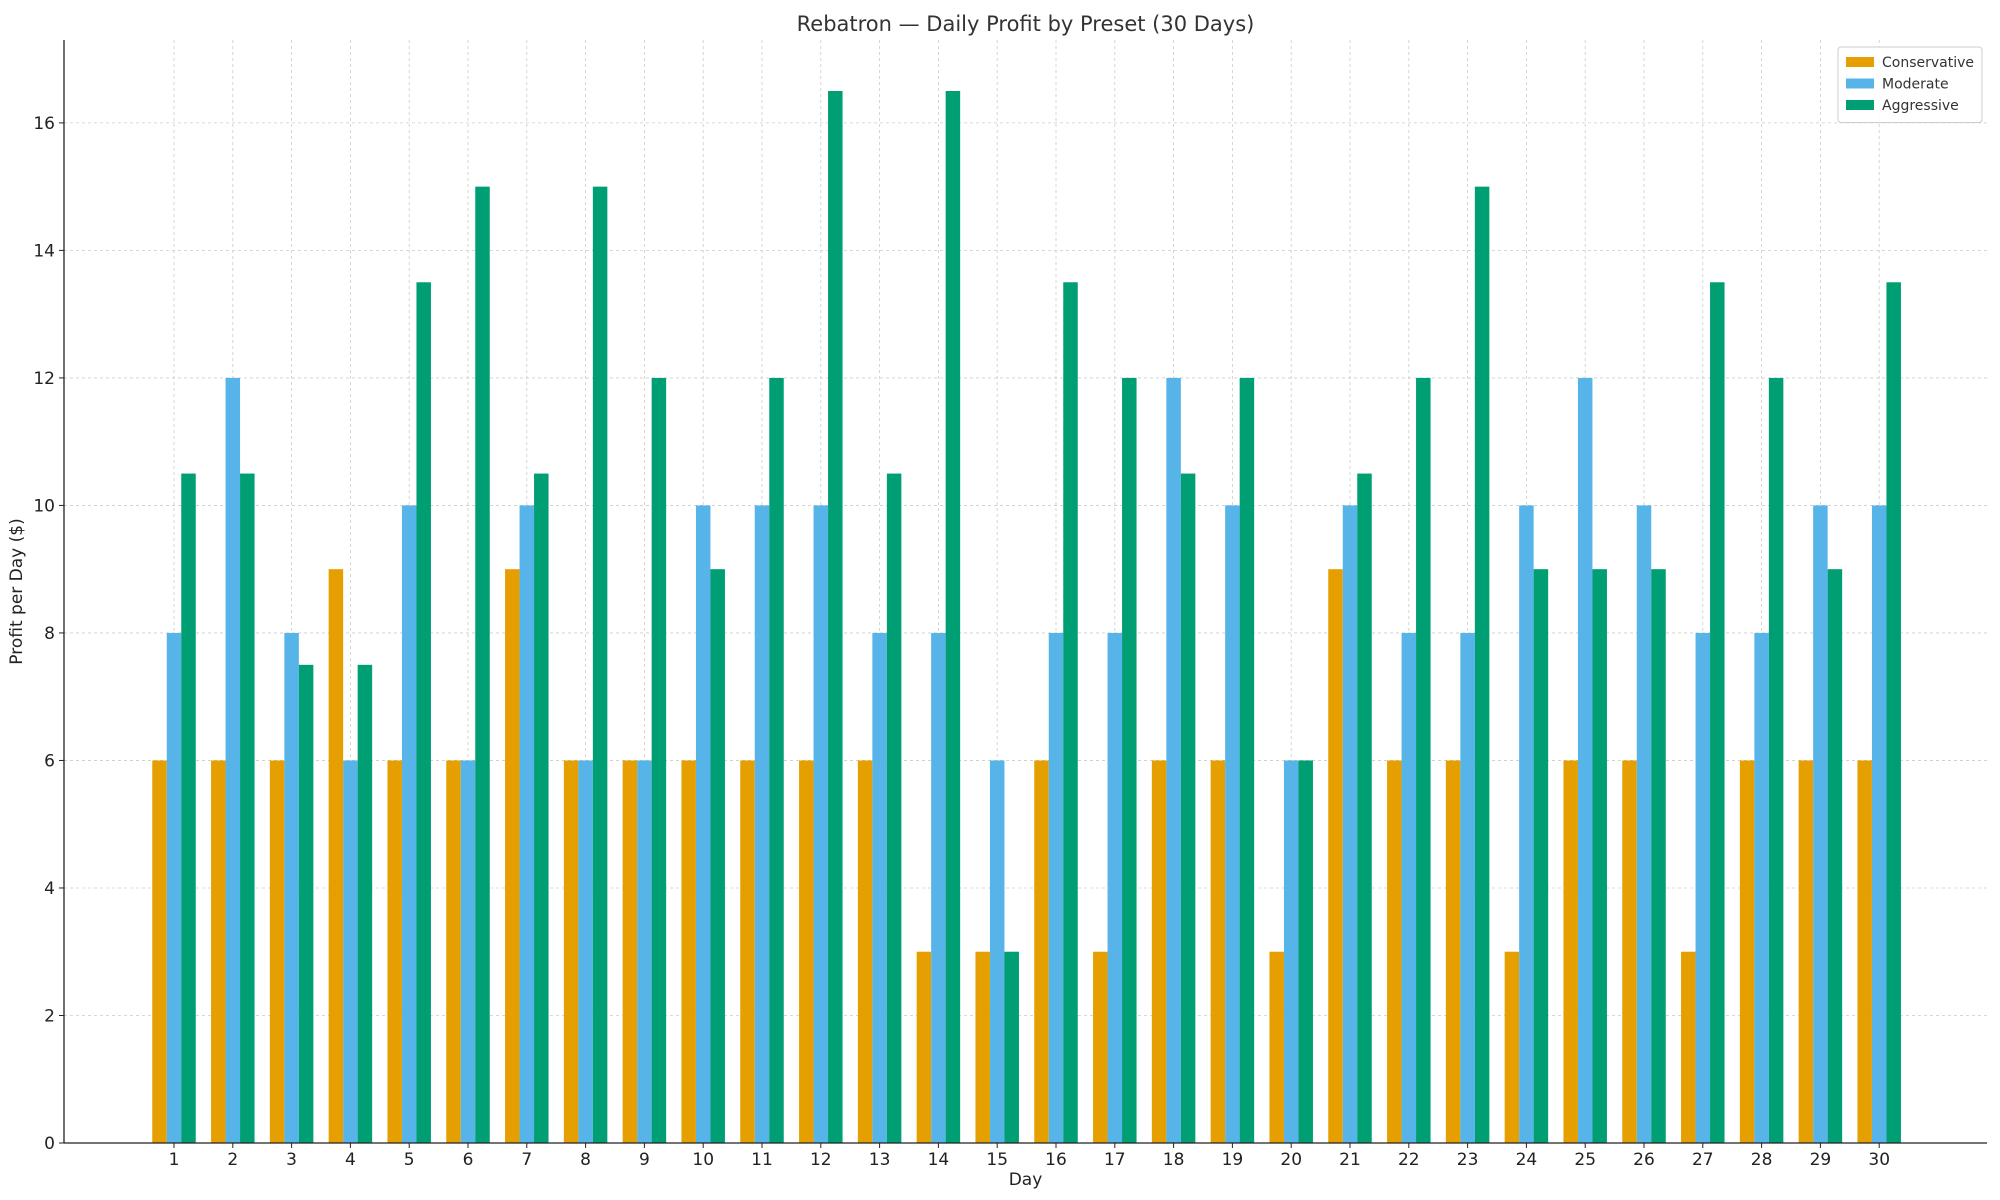 The image size is (2000, 1200). What do you see at coordinates (703, 1160) in the screenshot?
I see `x-tick-label: 10` at bounding box center [703, 1160].